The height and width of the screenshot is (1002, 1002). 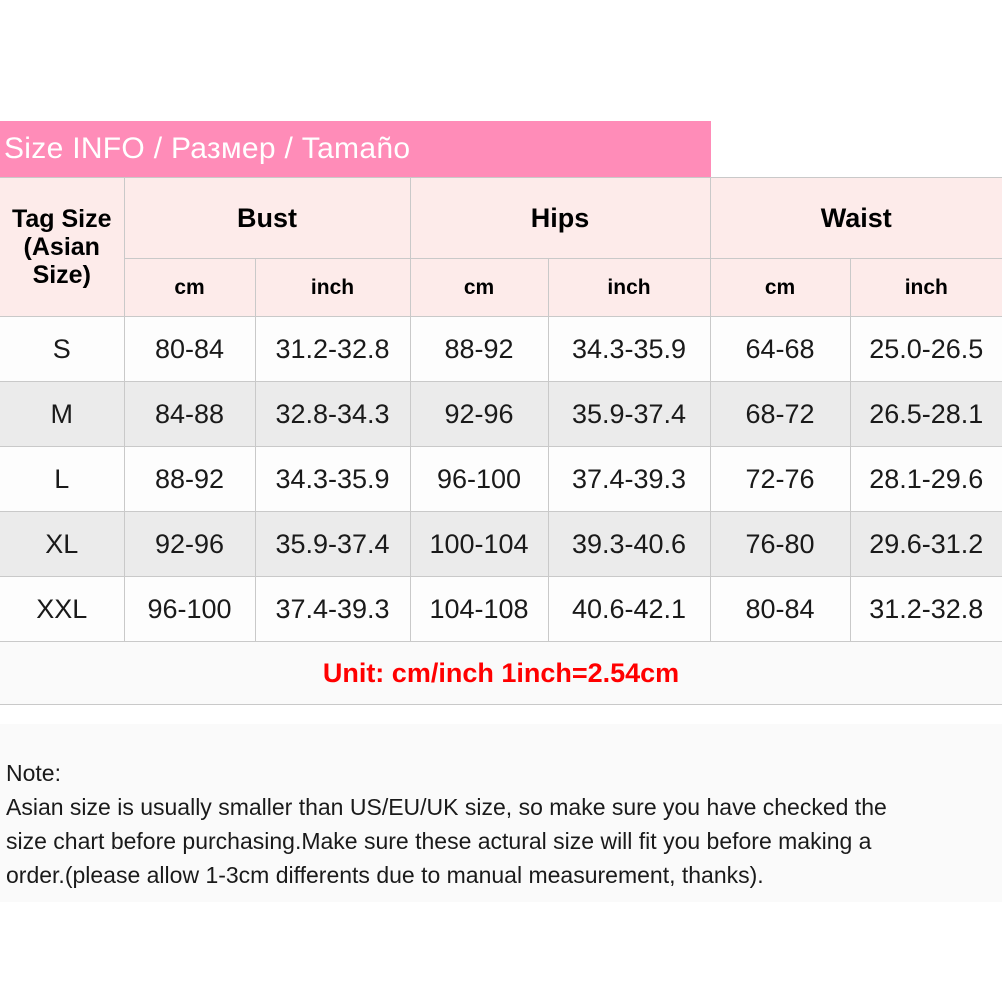 What do you see at coordinates (189, 349) in the screenshot?
I see `cell-bust-cm: 80-84` at bounding box center [189, 349].